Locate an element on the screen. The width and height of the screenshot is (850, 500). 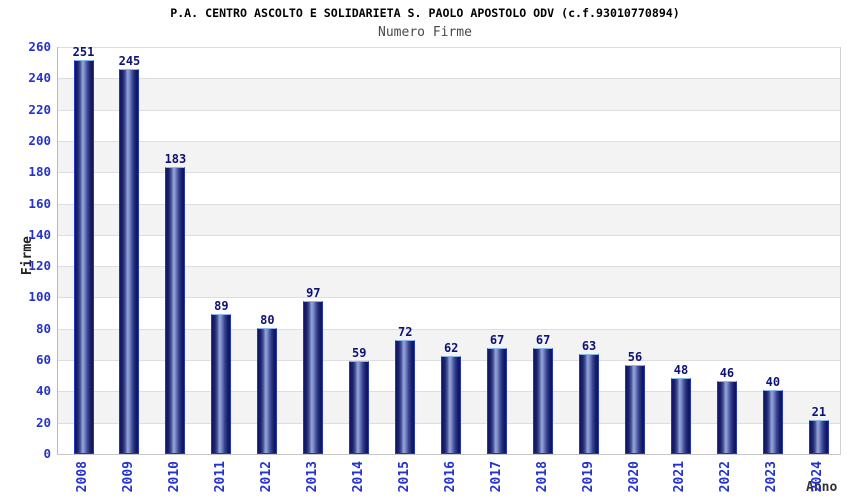
x-tick-label: 2017 is located at coordinates (496, 477).